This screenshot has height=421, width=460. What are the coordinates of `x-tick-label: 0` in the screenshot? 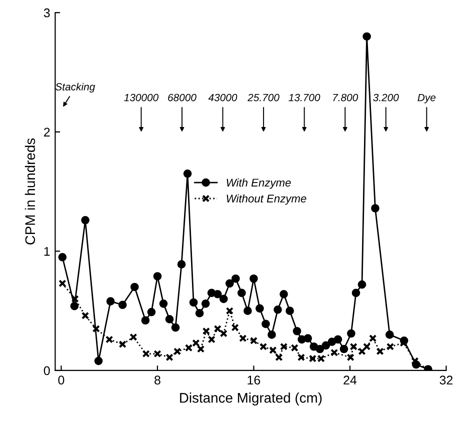 It's located at (61, 380).